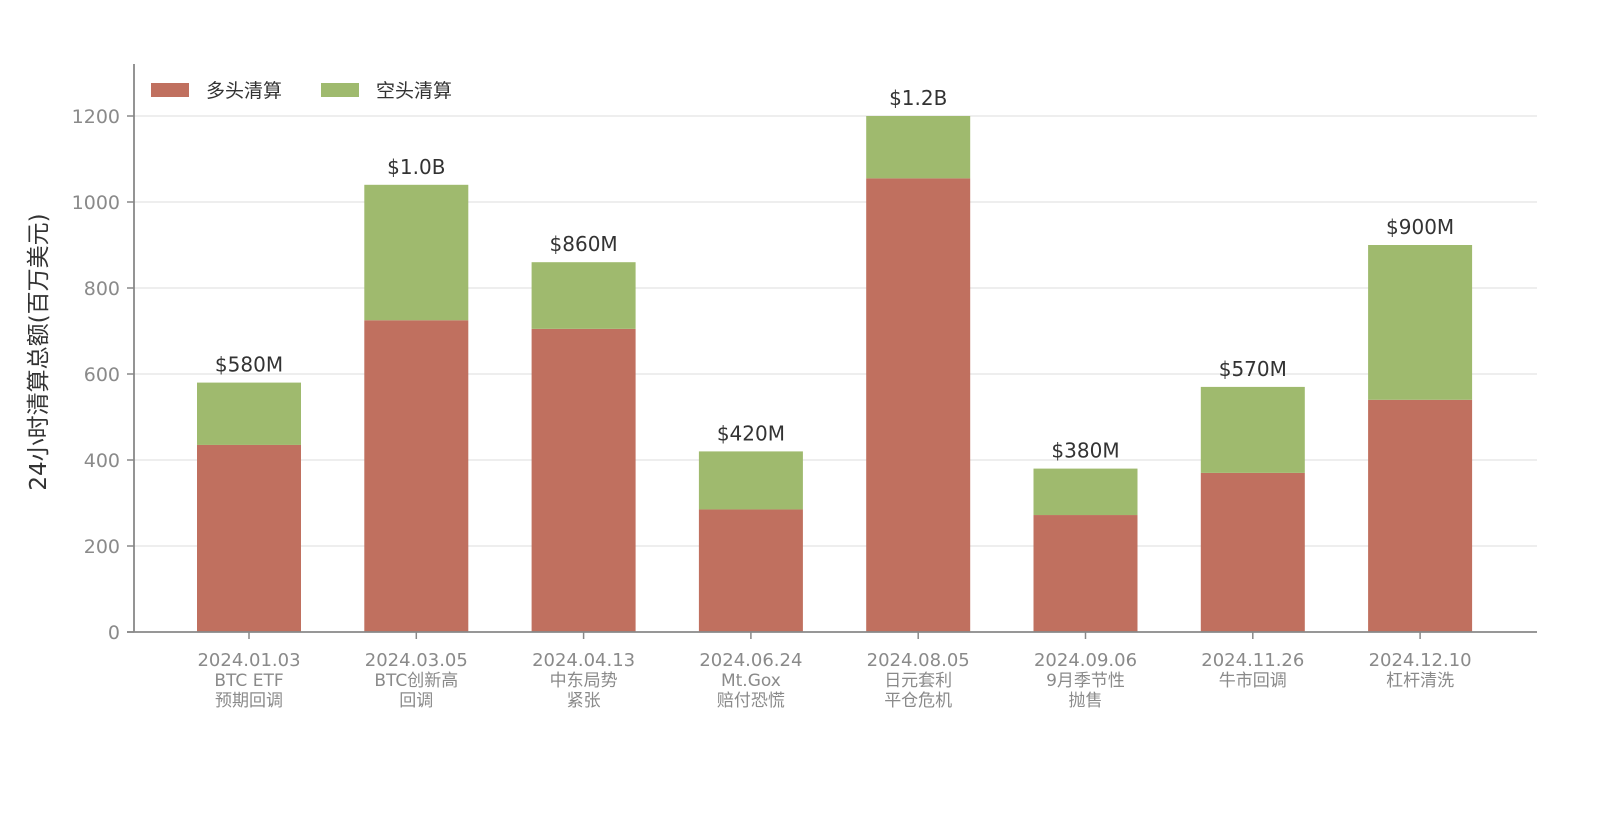  I want to click on x-tick-label: 抛售, so click(1086, 701).